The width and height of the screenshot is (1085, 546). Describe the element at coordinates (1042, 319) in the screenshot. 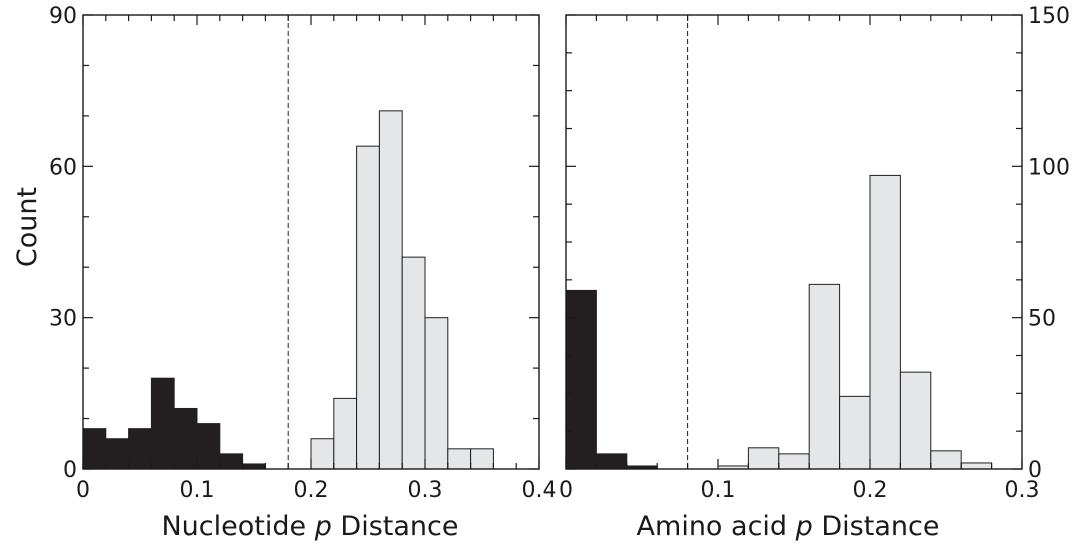

I see `y-tick-label: 50` at that location.